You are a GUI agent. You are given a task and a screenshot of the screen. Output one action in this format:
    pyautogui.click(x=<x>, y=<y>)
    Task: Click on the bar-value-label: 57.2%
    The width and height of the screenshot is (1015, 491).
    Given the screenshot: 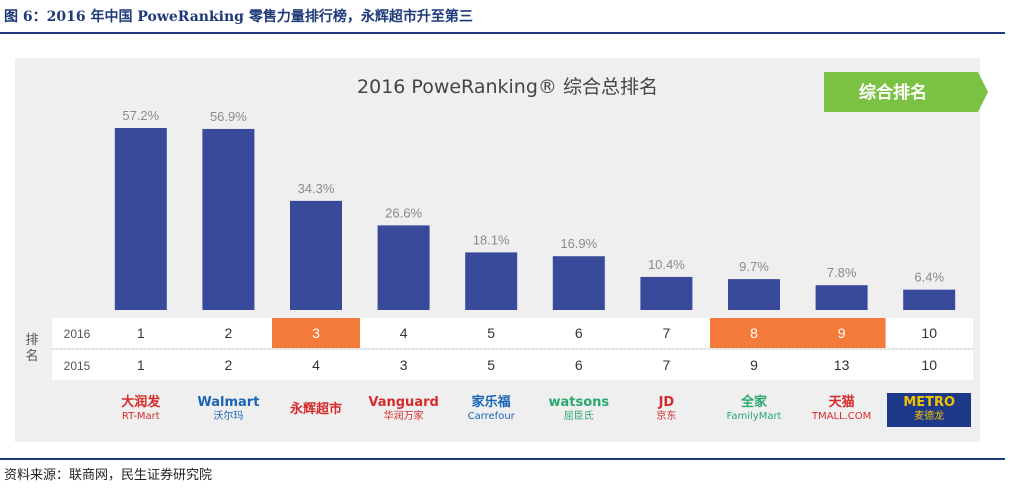 What is the action you would take?
    pyautogui.click(x=140, y=115)
    